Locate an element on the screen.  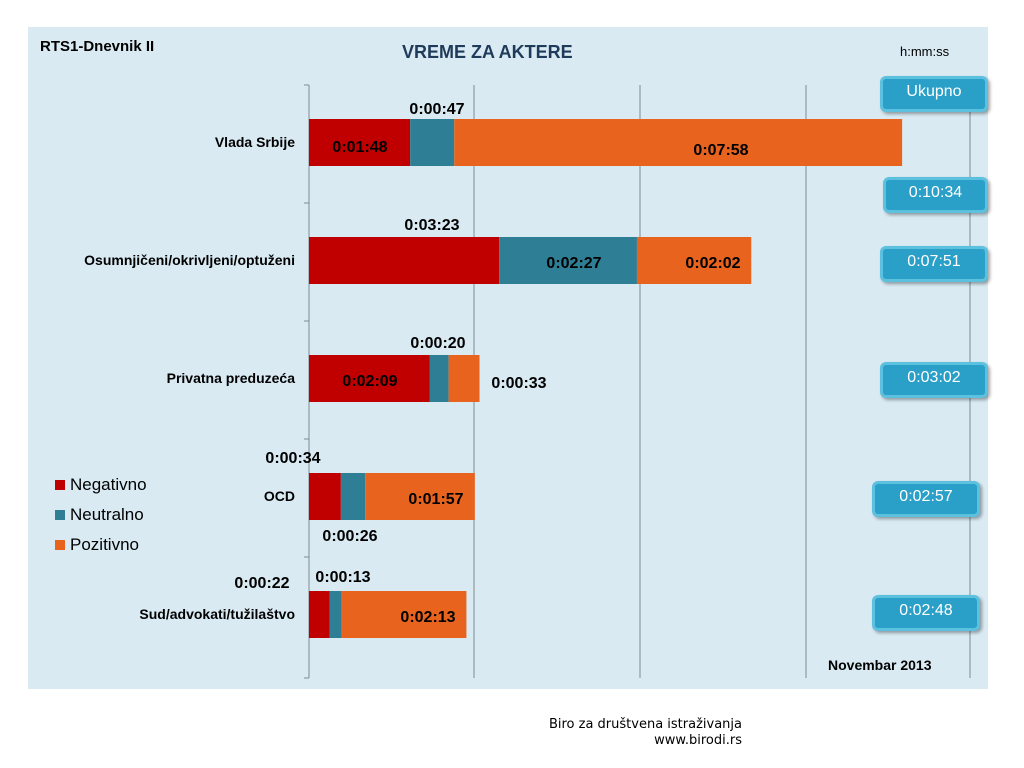
chart-title: VREME ZA AKTERE is located at coordinates (487, 52).